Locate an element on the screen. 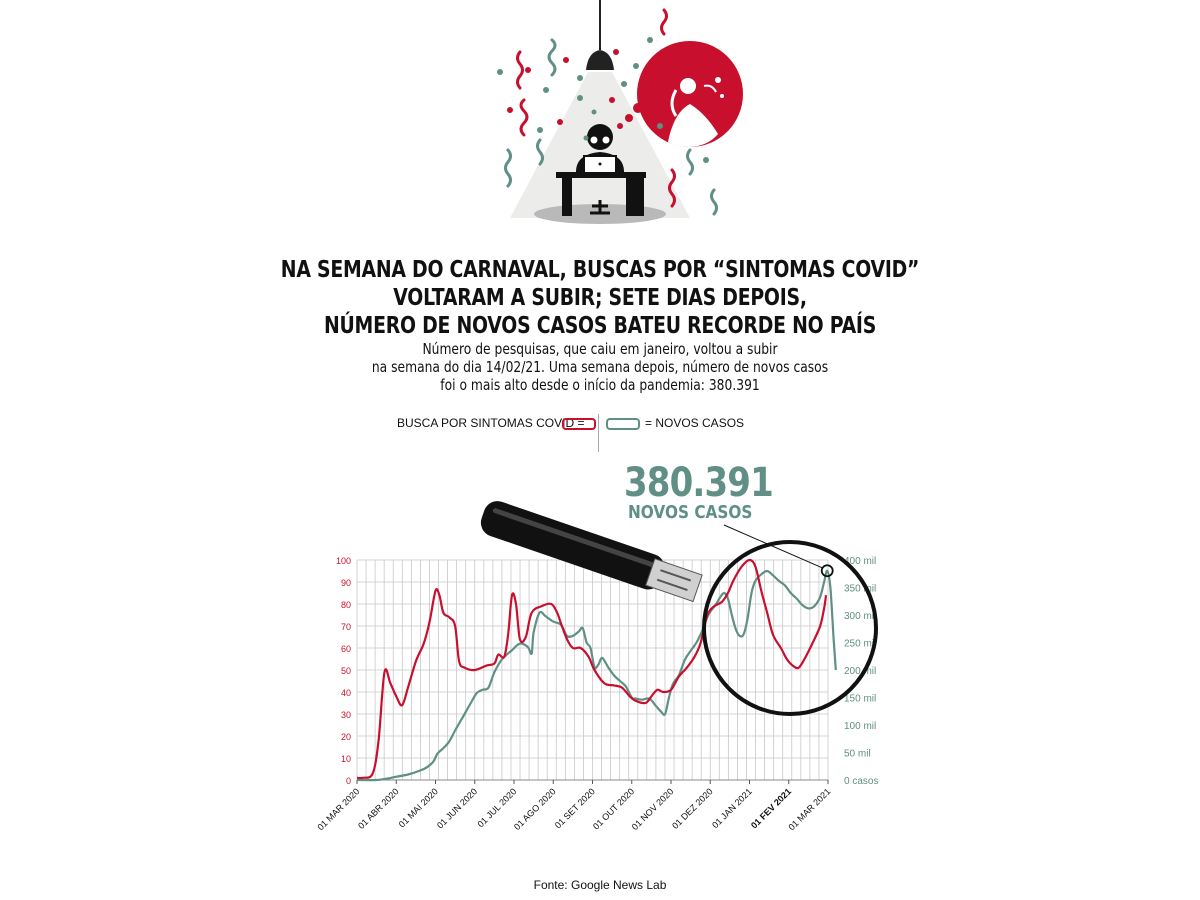 This screenshot has height=900, width=1200. dots-icon is located at coordinates (603, 100).